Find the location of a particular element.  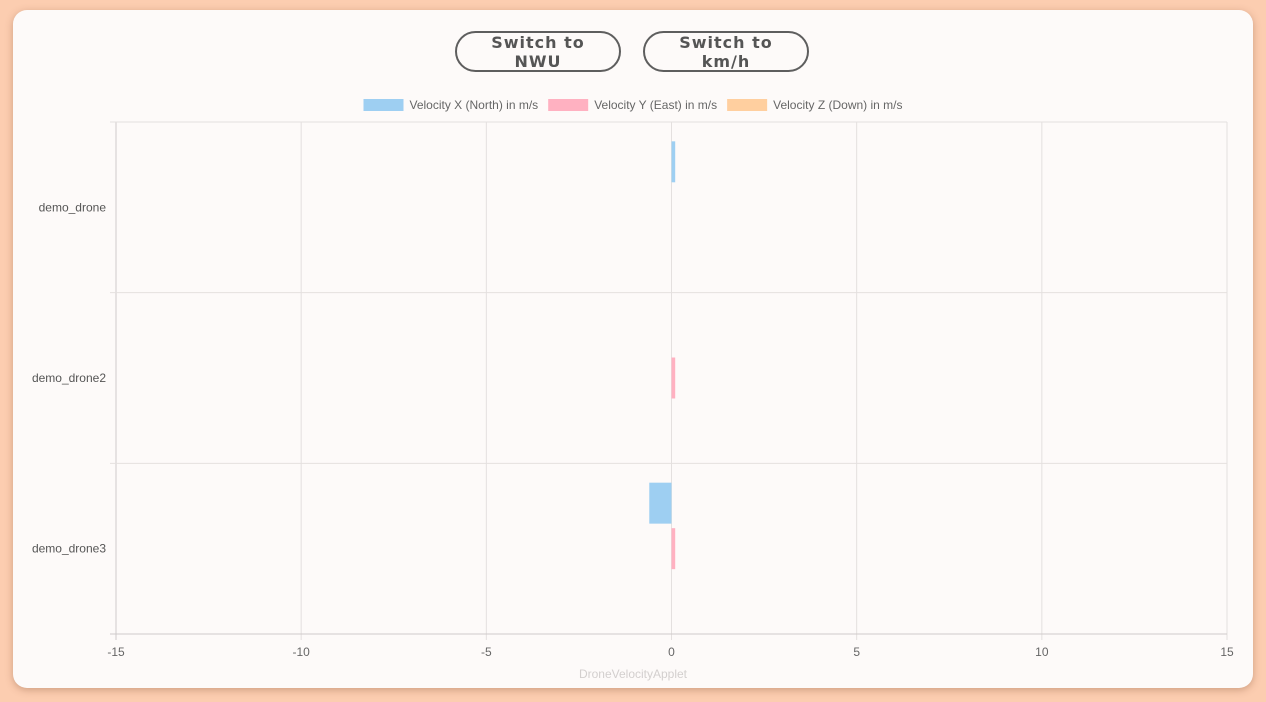

switch-frame-button: Switch to NWU is located at coordinates (538, 51).